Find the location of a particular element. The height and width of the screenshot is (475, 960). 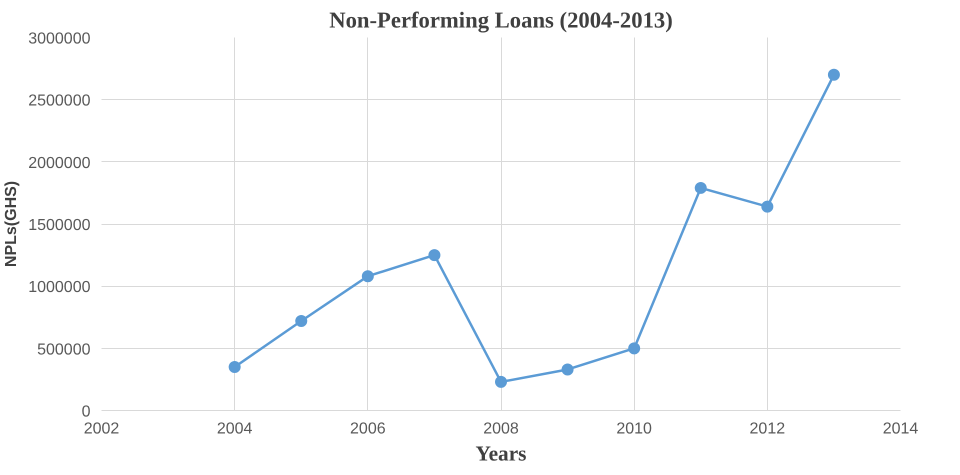

y-axis-title: NPLs(GHS) is located at coordinates (11, 224).